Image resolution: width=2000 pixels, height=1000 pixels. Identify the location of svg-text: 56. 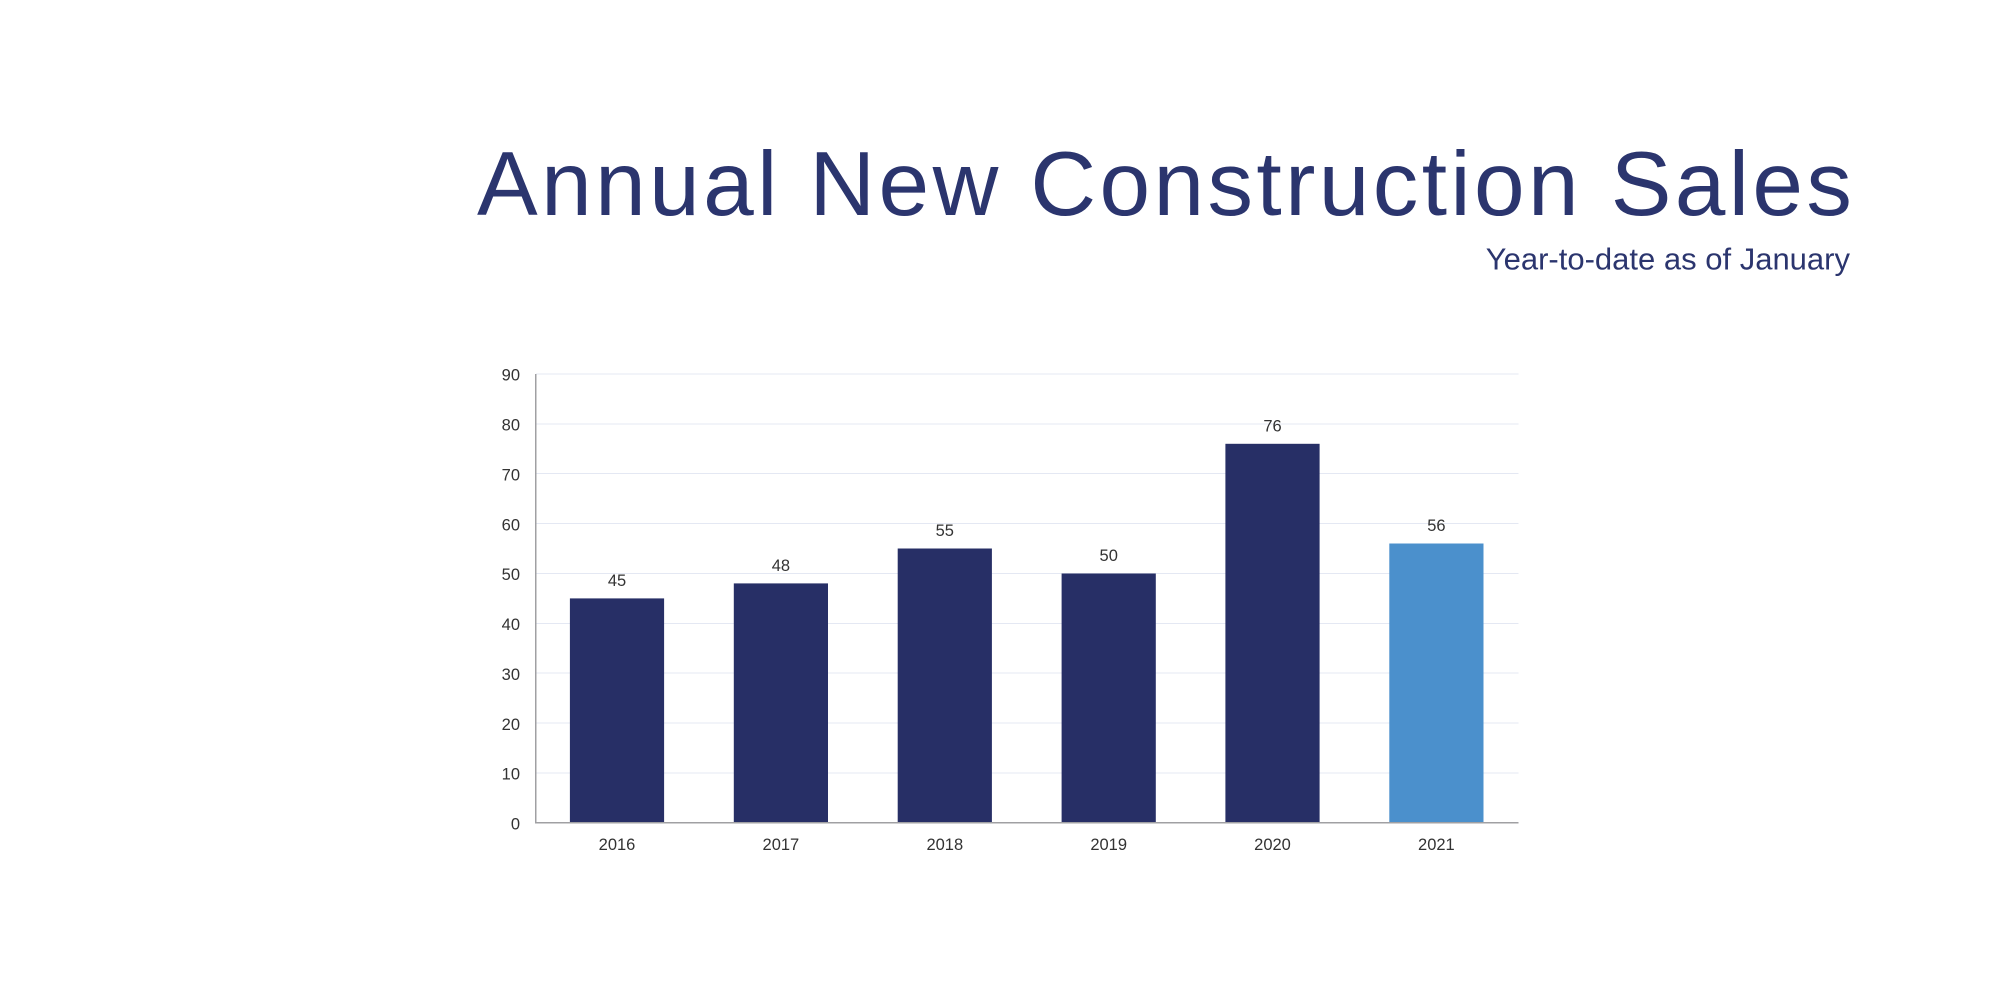
(1436, 526).